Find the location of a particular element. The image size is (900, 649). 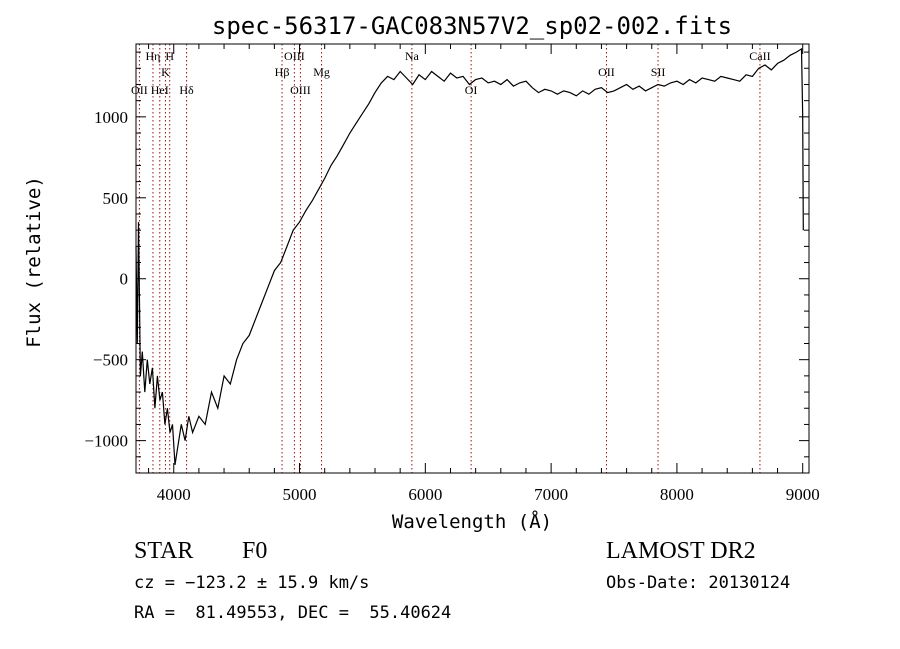

y-tick-label-0: −1000 is located at coordinates (106, 441).